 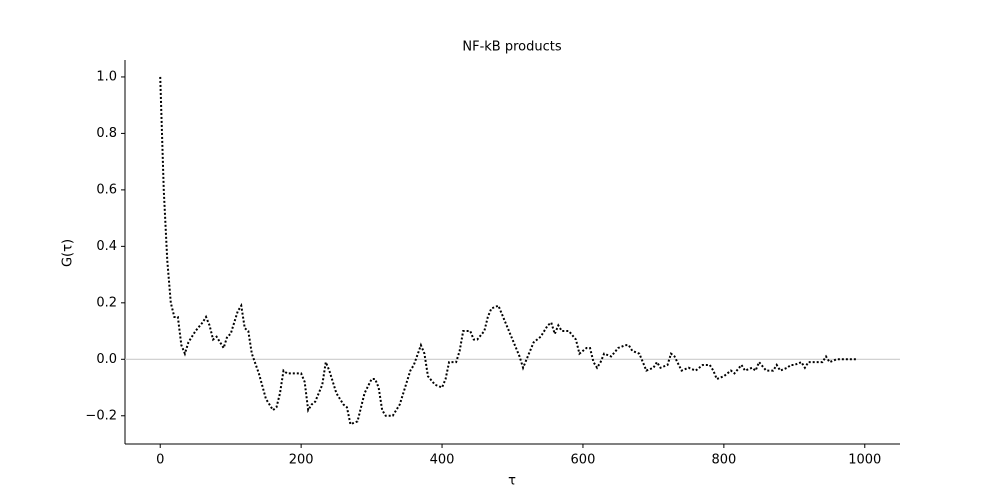 I want to click on chart-title: NF-kB products, so click(x=511, y=47).